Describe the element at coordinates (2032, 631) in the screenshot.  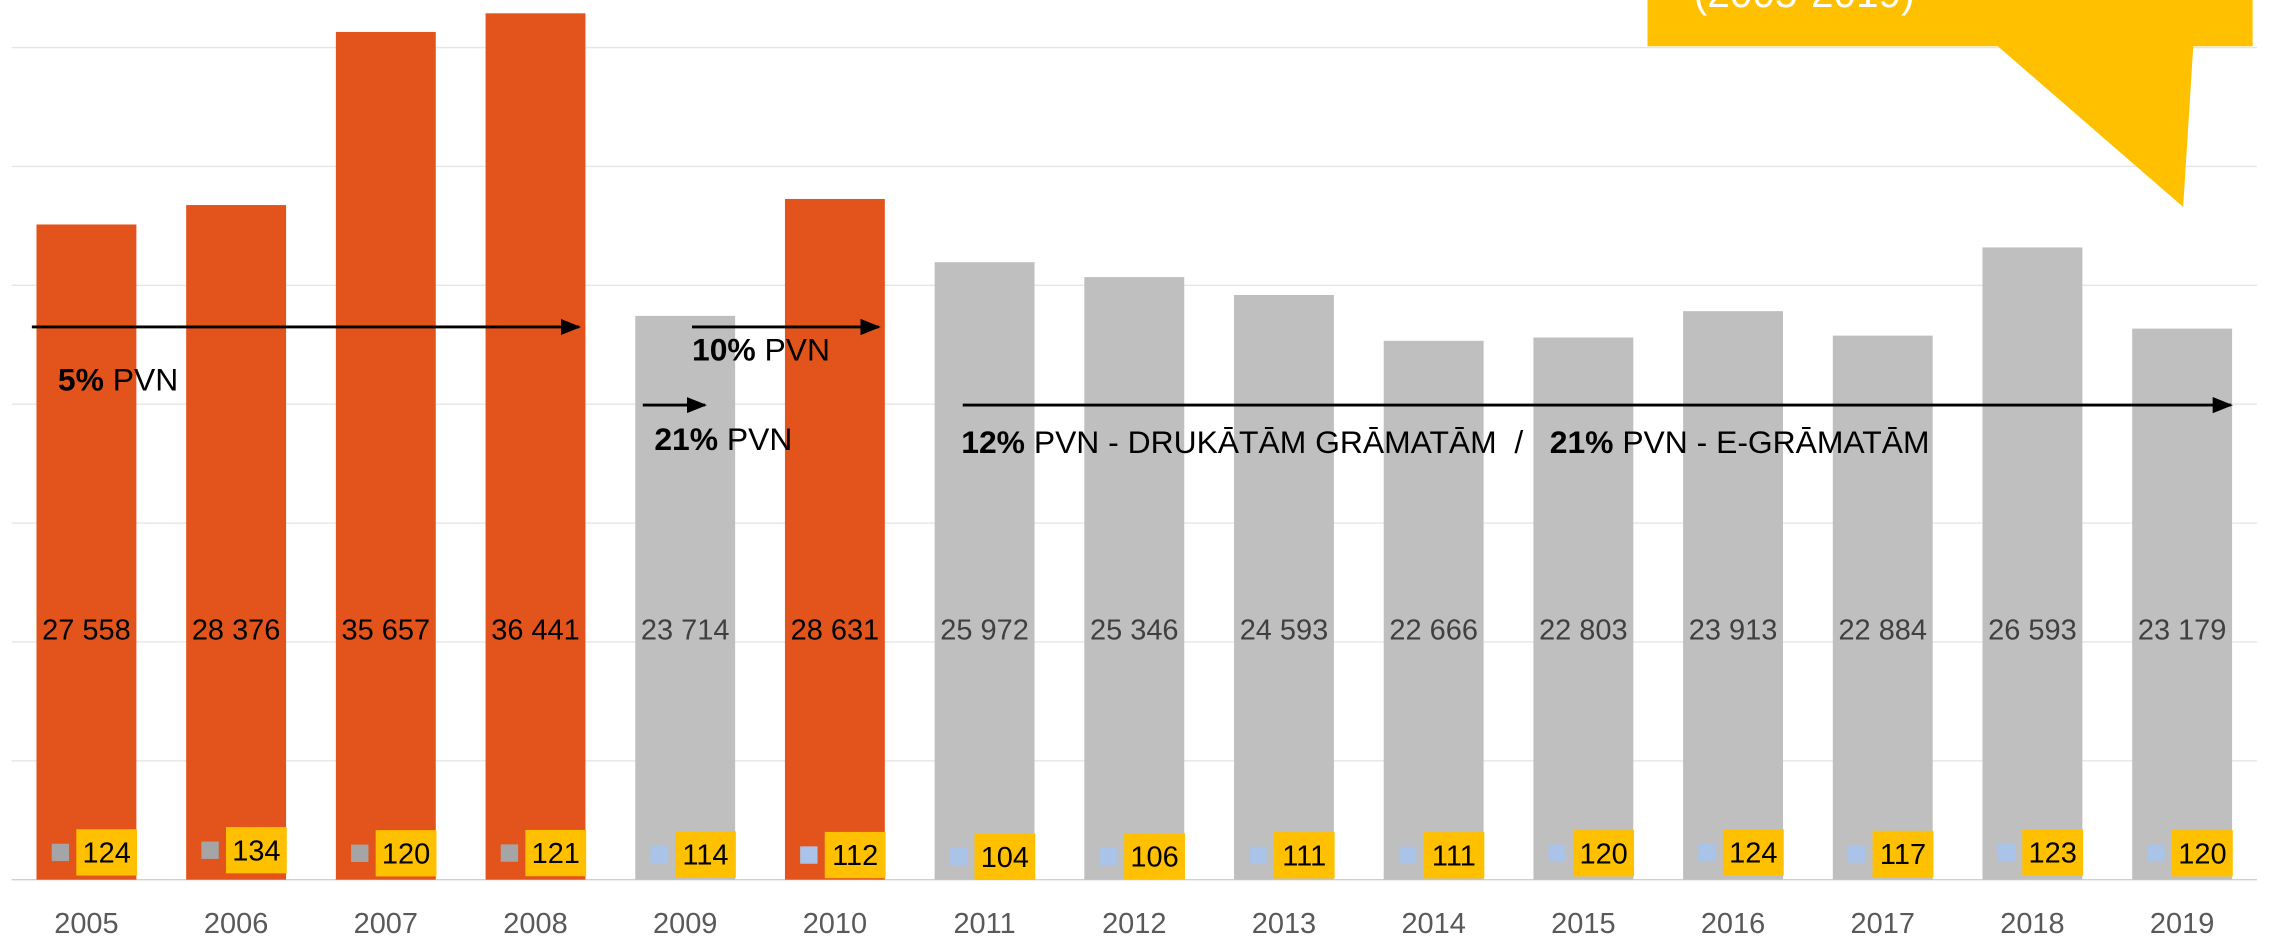
I see `value-label: 26 593` at that location.